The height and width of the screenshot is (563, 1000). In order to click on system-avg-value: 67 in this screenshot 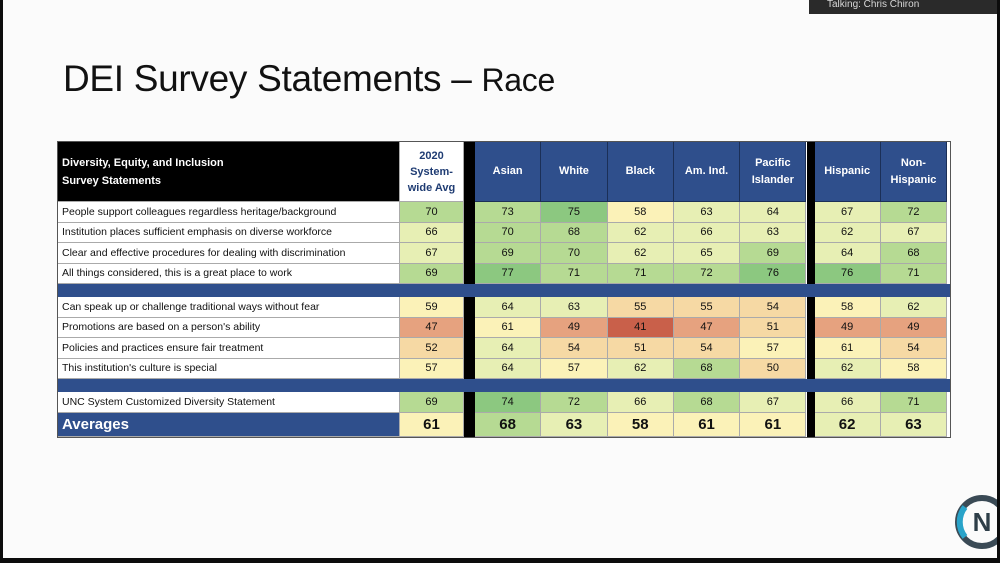, I will do `click(432, 253)`.